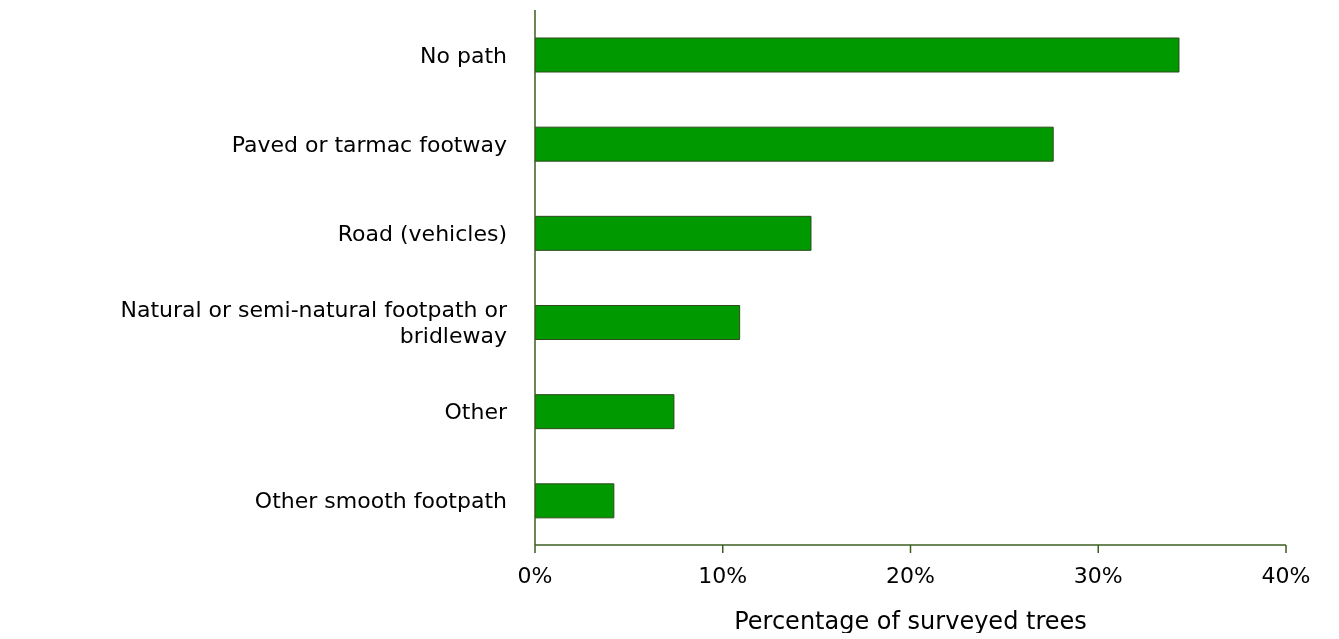 The width and height of the screenshot is (1339, 639). I want to click on y-tick-label: Other, so click(476, 411).